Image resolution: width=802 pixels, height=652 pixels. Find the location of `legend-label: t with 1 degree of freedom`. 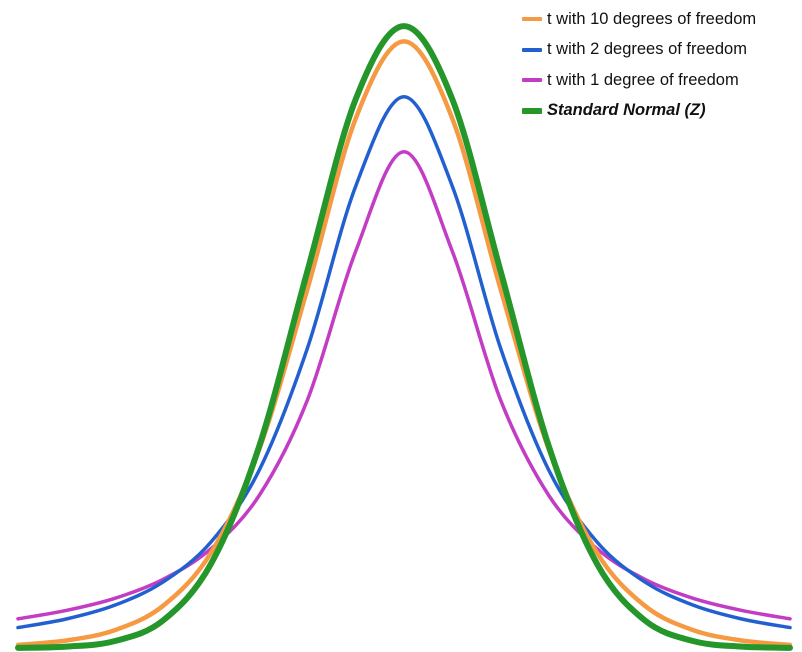

legend-label: t with 1 degree of freedom is located at coordinates (643, 79).